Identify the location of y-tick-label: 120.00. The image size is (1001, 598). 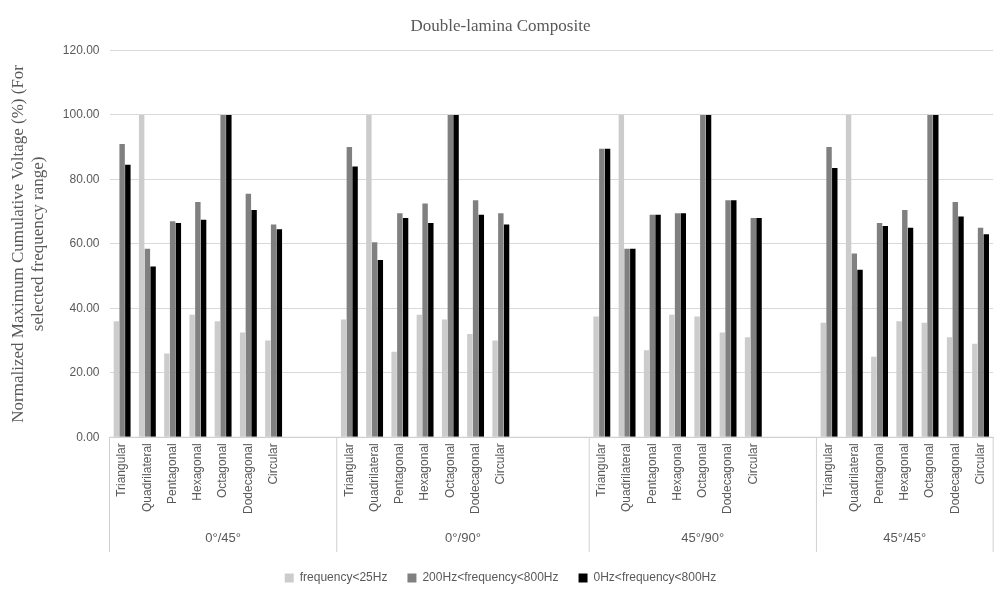
(81, 49).